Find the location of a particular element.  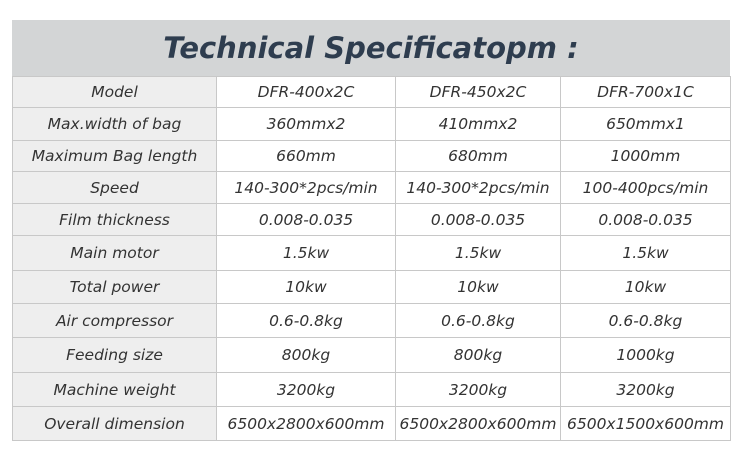

row-label: Air compressor is located at coordinates (114, 320).